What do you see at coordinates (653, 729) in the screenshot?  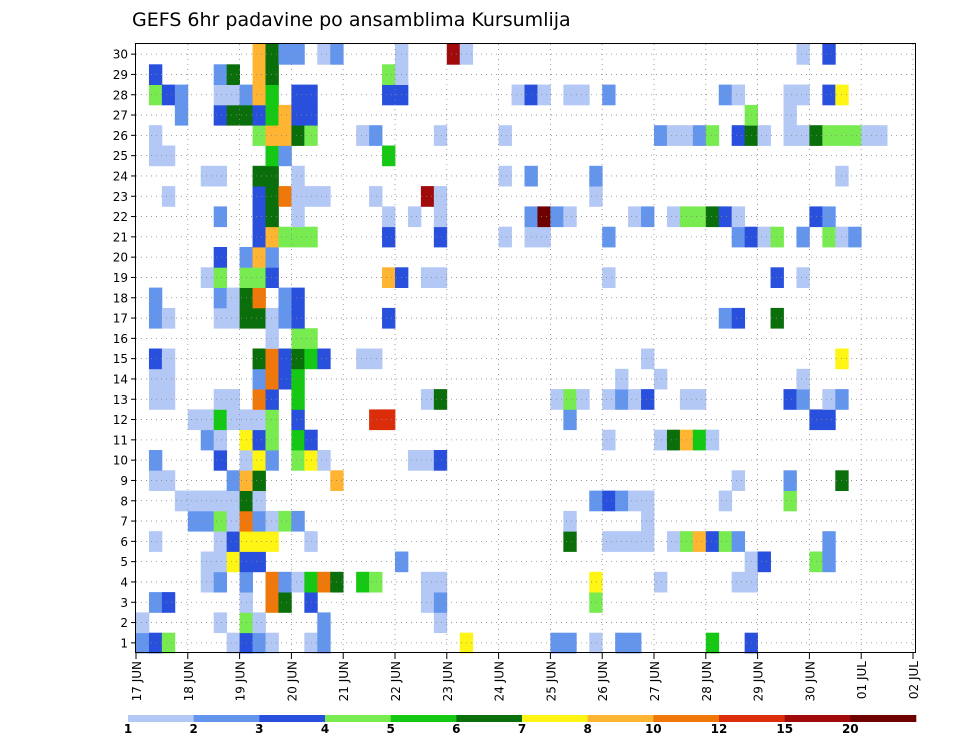 I see `colorbar-label: 10` at bounding box center [653, 729].